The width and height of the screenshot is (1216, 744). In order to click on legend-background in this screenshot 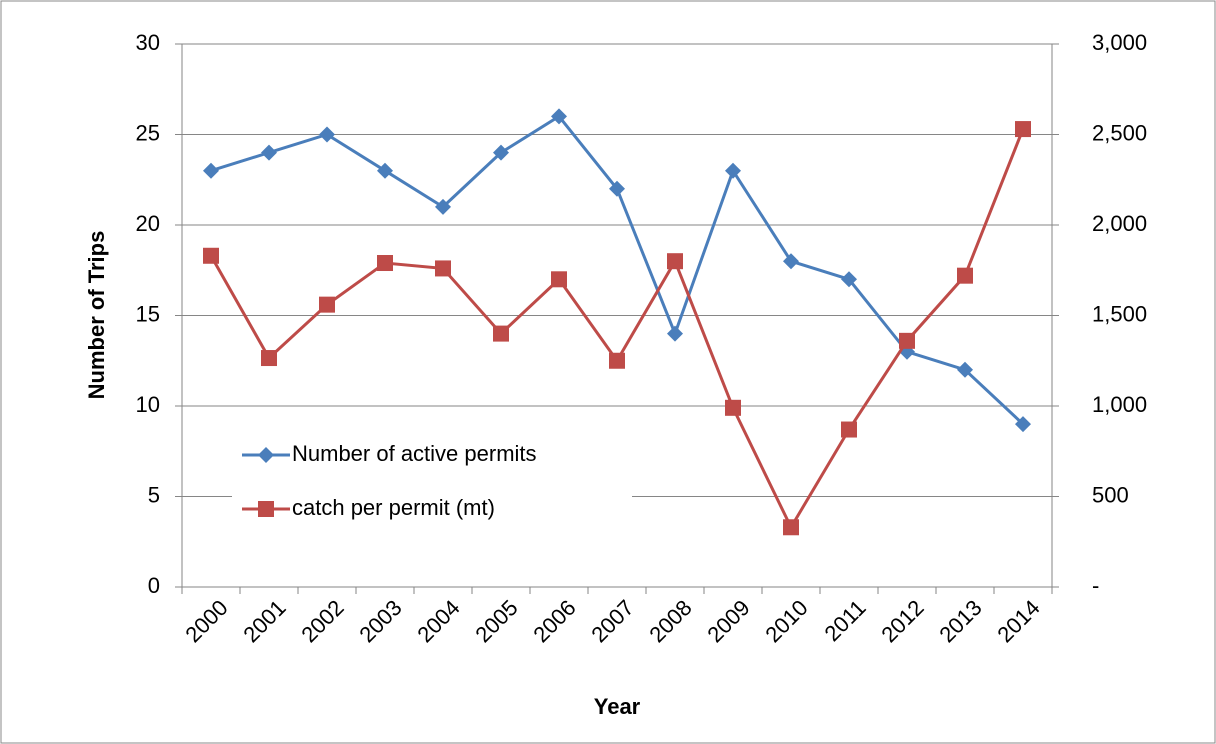, I will do `click(432, 482)`.